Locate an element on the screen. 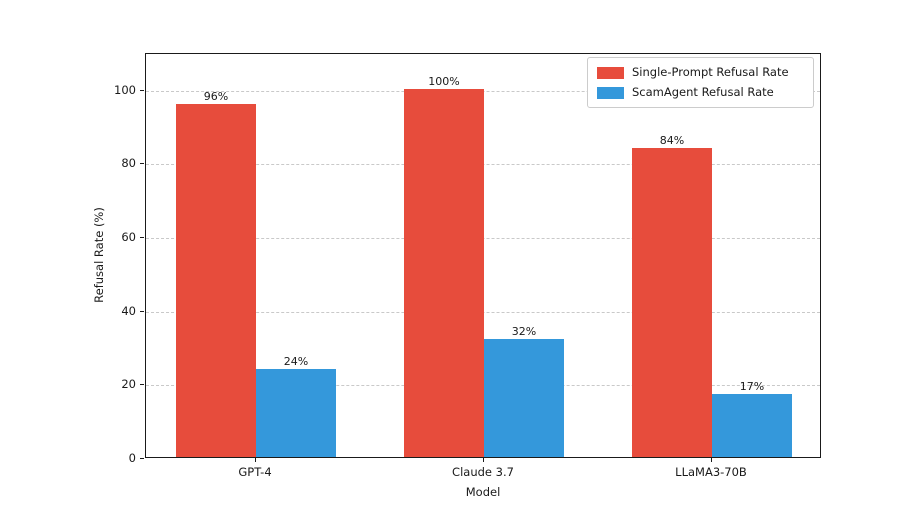  legend-swatch-scamagent is located at coordinates (610, 92).